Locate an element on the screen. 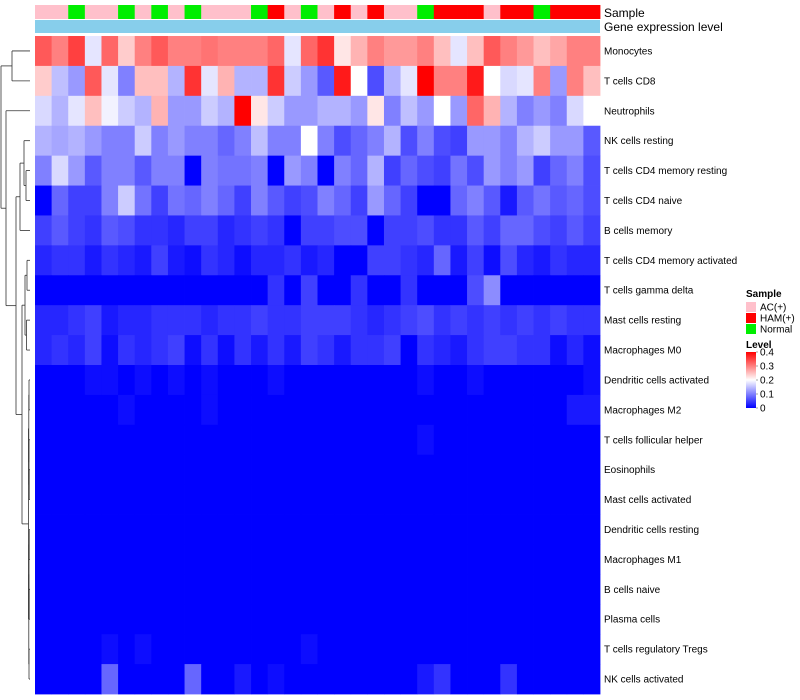 The height and width of the screenshot is (700, 800). row-label: Monocytes is located at coordinates (628, 52).